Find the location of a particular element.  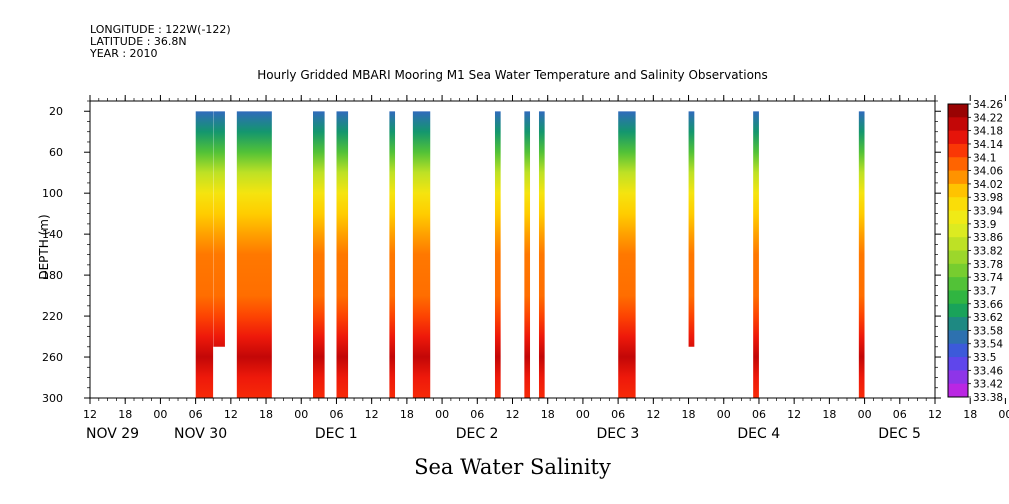

x-day-label: DEC 5 is located at coordinates (899, 434).